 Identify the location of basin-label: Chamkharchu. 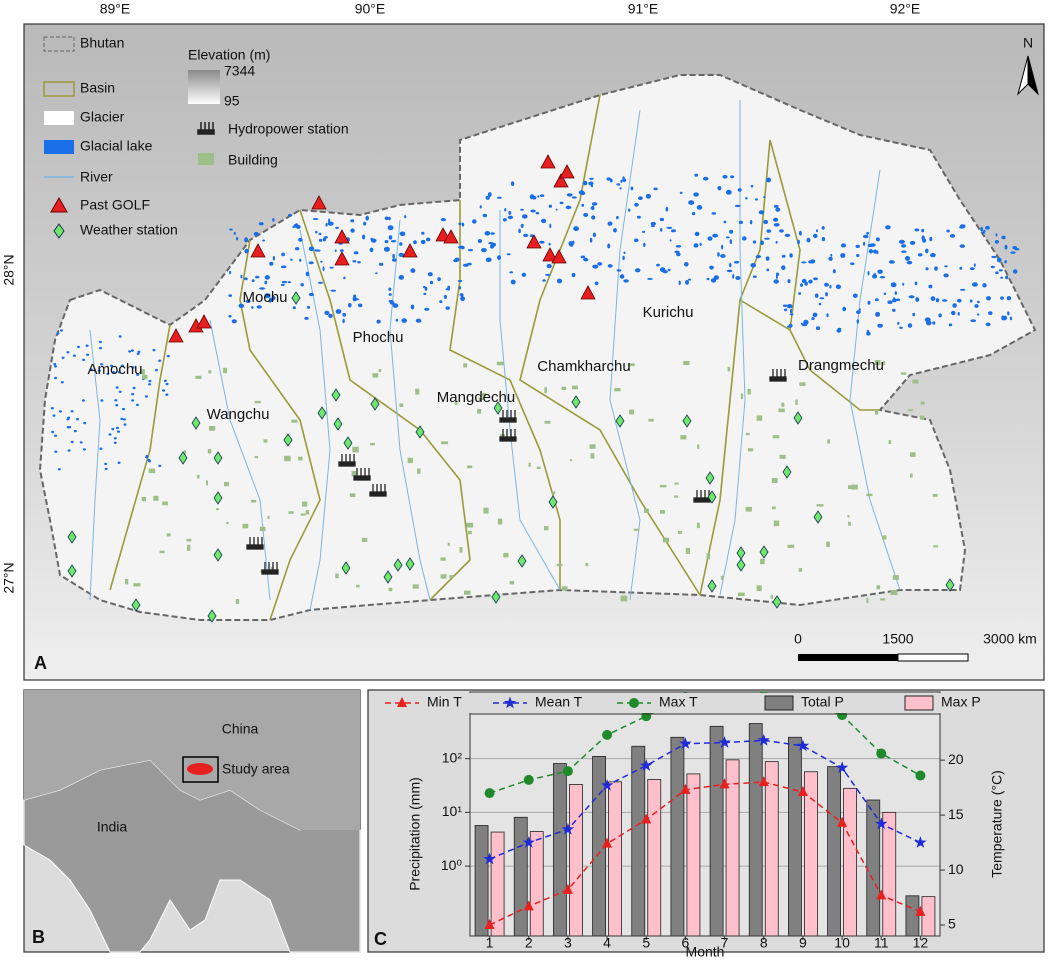
(583, 366).